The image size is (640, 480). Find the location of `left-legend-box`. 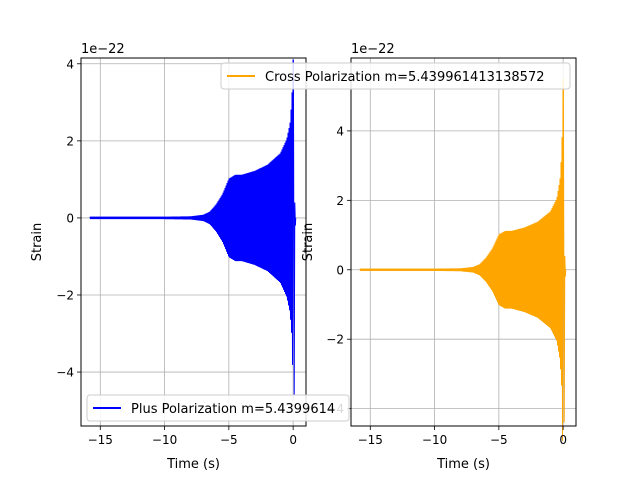

left-legend-box is located at coordinates (218, 408).